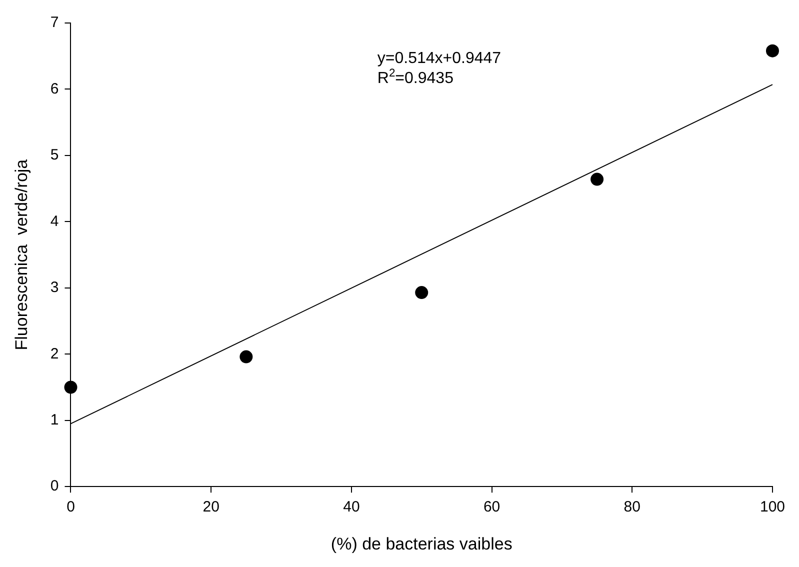  Describe the element at coordinates (211, 507) in the screenshot. I see `x-tick-label: 20` at that location.